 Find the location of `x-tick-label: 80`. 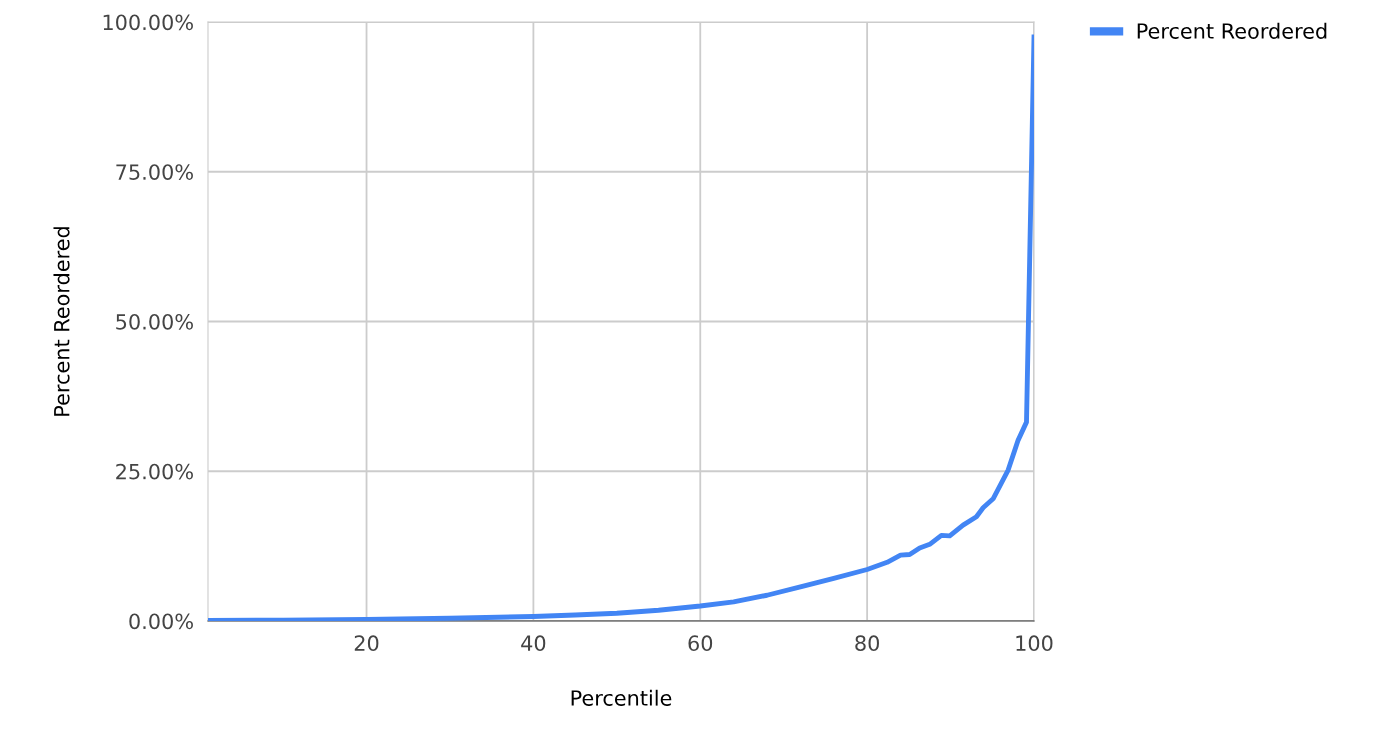

x-tick-label: 80 is located at coordinates (867, 643).